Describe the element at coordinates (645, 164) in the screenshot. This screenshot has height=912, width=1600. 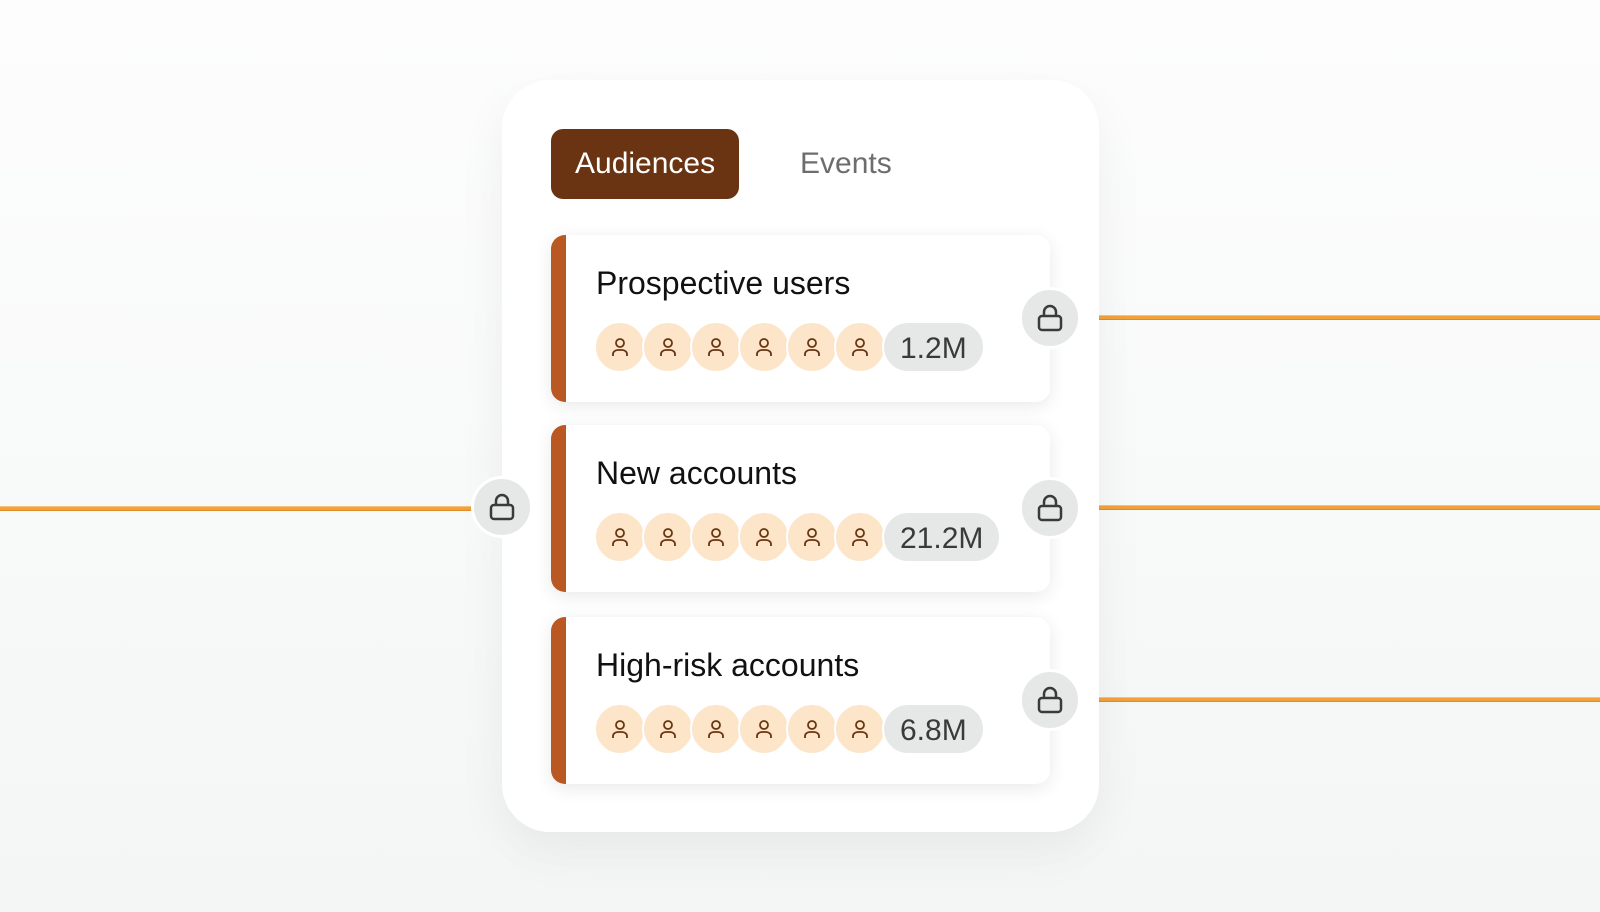
I see `tab-audiences: Audiences` at that location.